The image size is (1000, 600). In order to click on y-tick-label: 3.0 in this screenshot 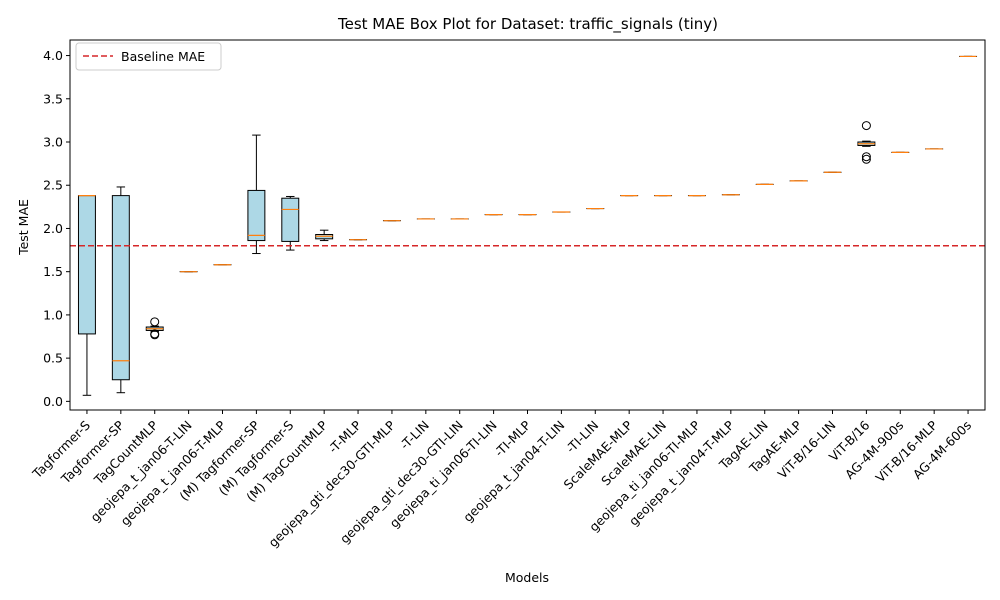, I will do `click(53, 142)`.